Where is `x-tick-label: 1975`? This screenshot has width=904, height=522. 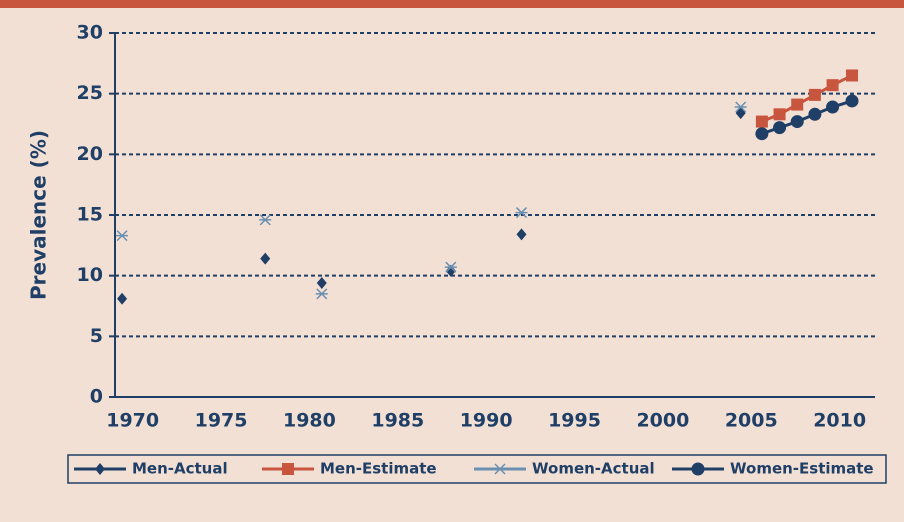
x-tick-label: 1975 is located at coordinates (221, 421).